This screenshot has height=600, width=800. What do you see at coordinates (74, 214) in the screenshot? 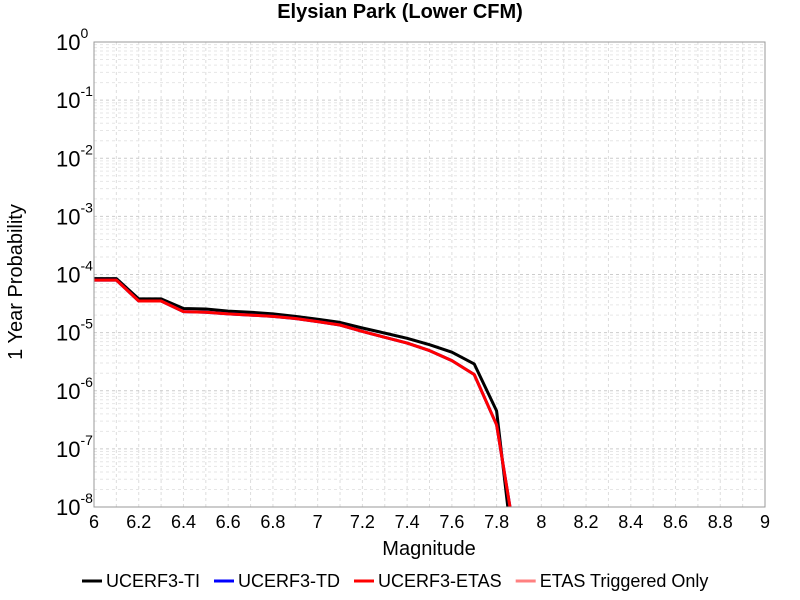
I see `y-tick-label: 10⁻³` at bounding box center [74, 214].